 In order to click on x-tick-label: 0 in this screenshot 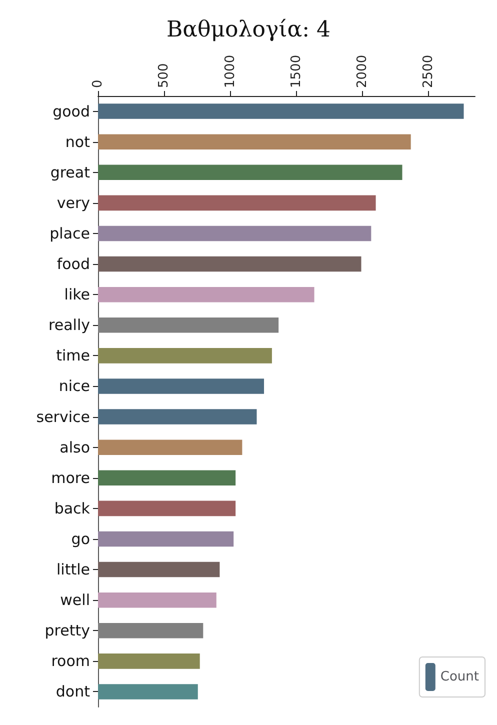, I will do `click(98, 84)`.